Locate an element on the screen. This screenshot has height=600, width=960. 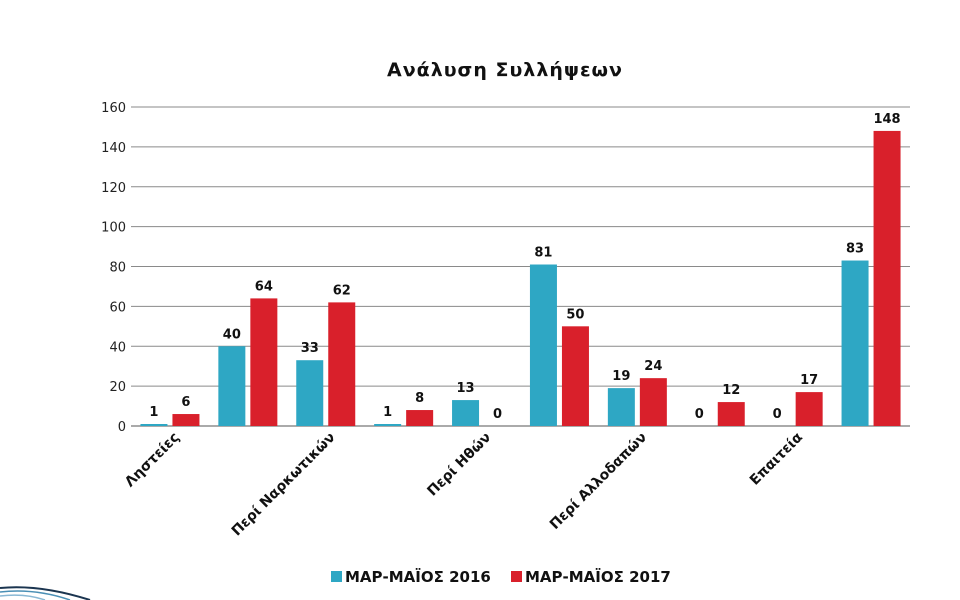
data-label: 64 is located at coordinates (264, 286).